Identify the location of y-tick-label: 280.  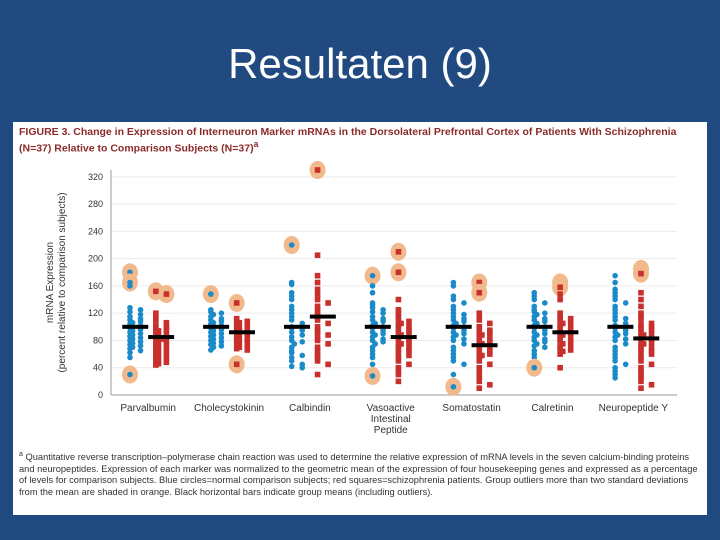
(95, 204).